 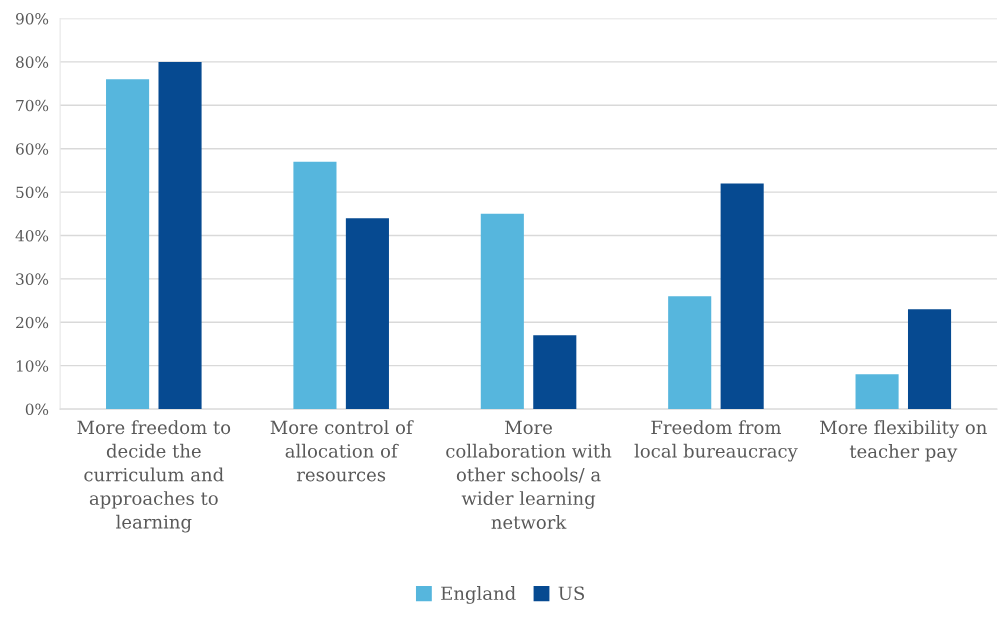 What do you see at coordinates (32, 192) in the screenshot?
I see `y-tick-label: 50%` at bounding box center [32, 192].